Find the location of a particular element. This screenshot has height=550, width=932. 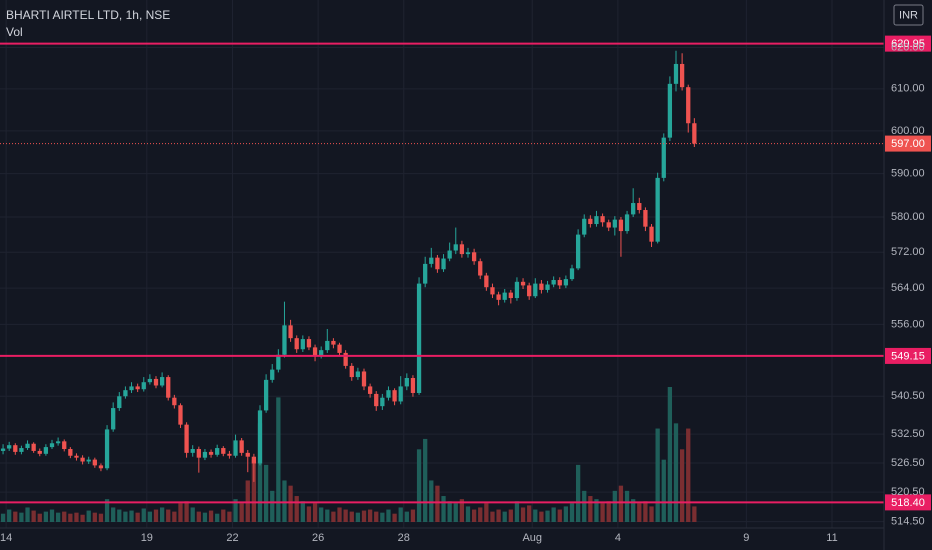

y-tick-label: 580.00 is located at coordinates (908, 217).